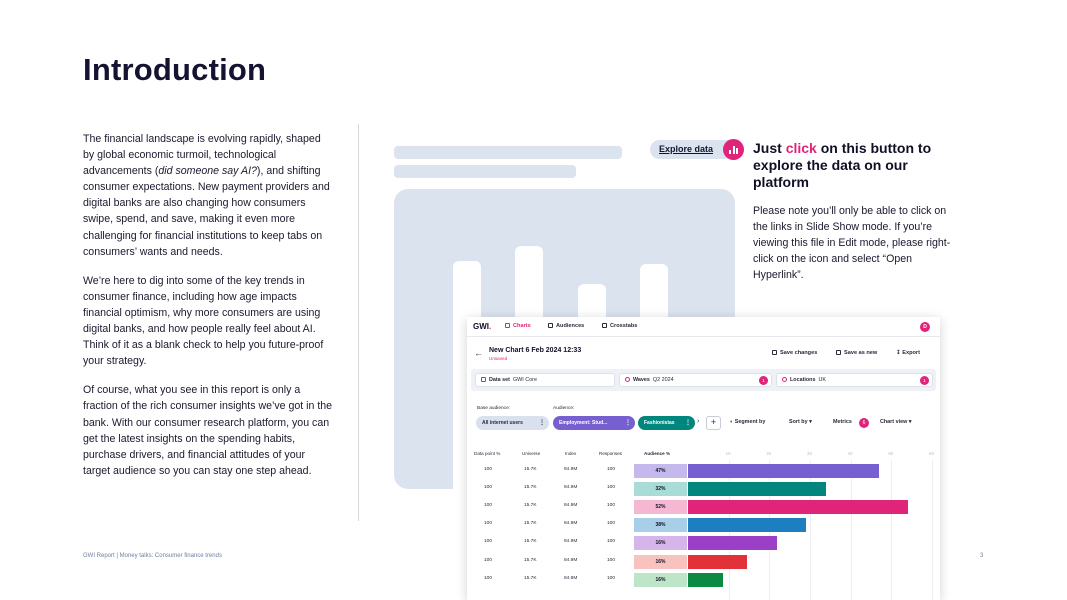 Image resolution: width=1067 pixels, height=600 pixels. I want to click on chip-label: All internet users, so click(502, 423).